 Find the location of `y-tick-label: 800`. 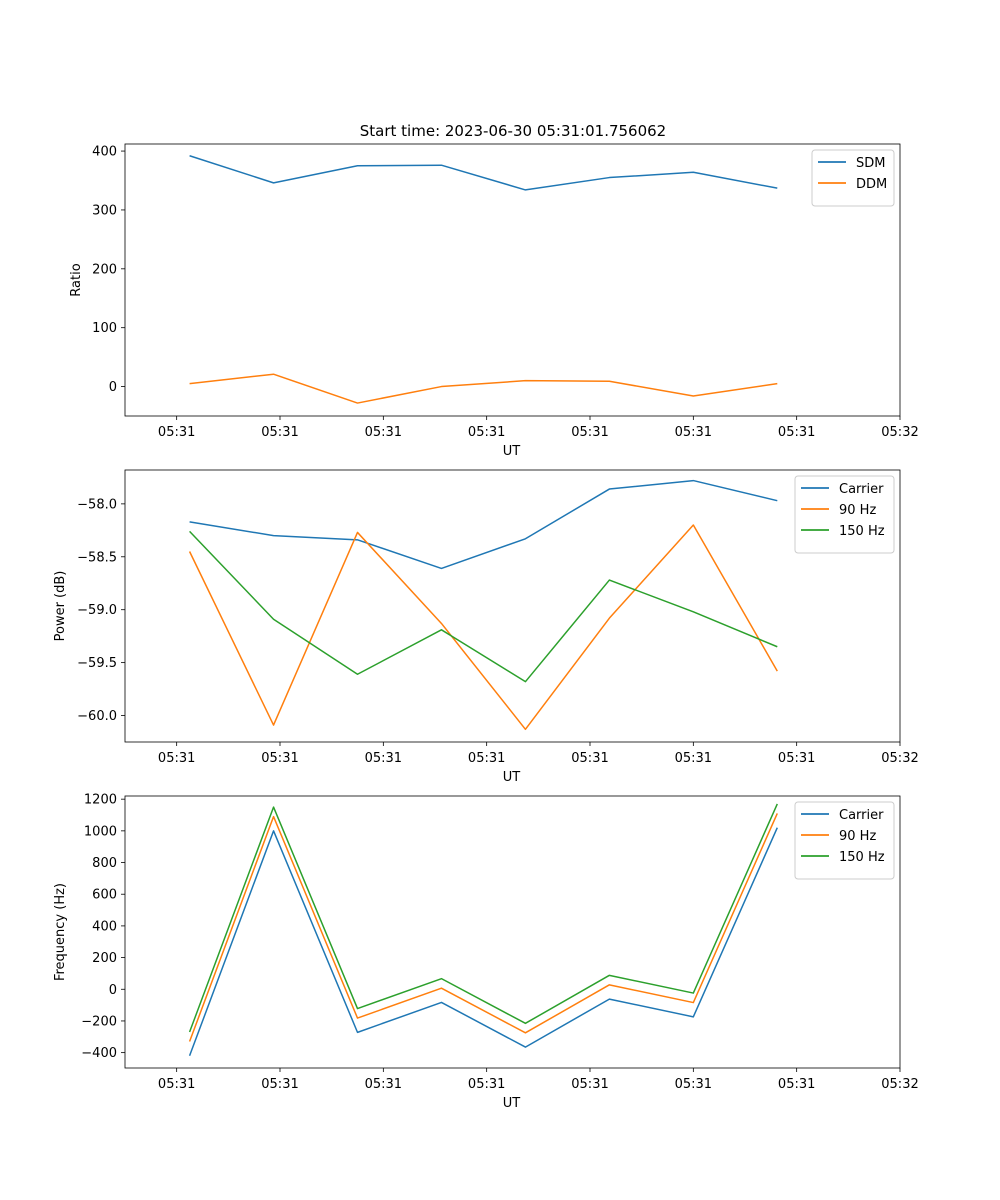

y-tick-label: 800 is located at coordinates (104, 863).